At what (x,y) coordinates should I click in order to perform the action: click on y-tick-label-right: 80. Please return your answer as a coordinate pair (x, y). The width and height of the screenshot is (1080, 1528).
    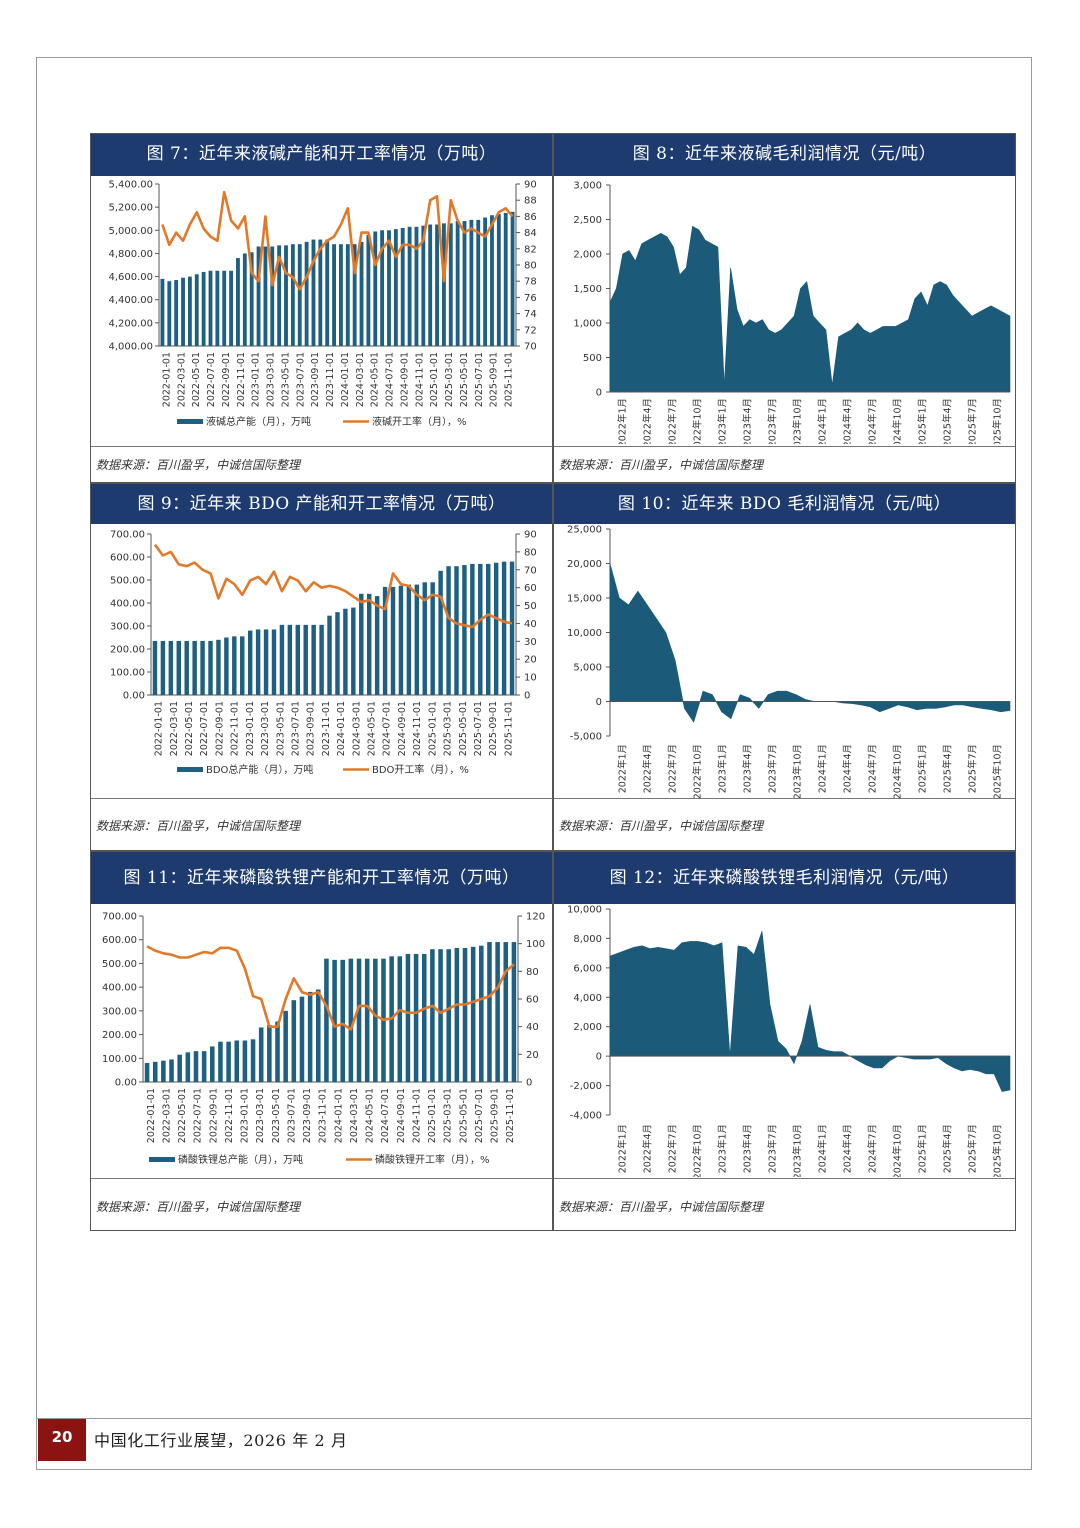
    Looking at the image, I should click on (530, 266).